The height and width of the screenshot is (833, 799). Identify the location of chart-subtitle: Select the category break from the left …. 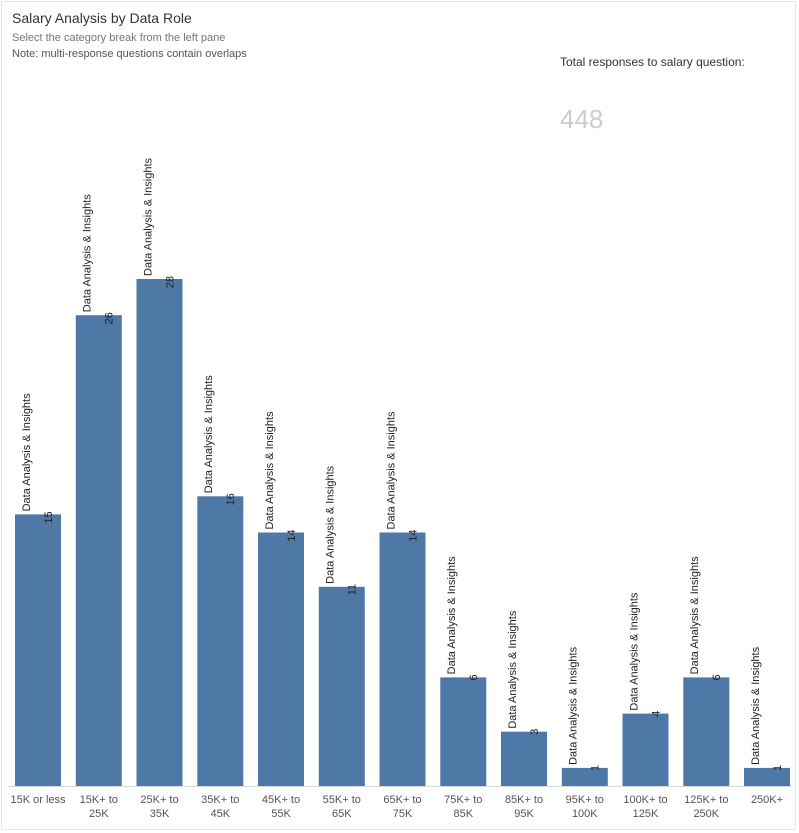
(119, 38).